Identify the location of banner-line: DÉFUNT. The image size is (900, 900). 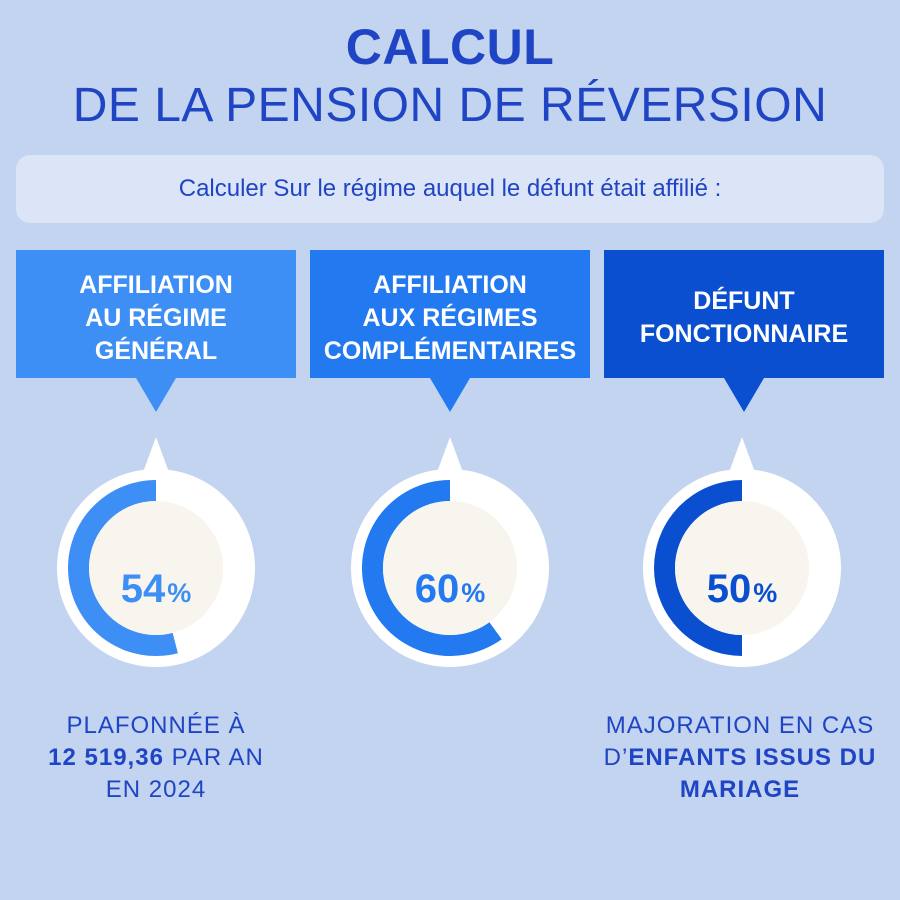
(744, 301).